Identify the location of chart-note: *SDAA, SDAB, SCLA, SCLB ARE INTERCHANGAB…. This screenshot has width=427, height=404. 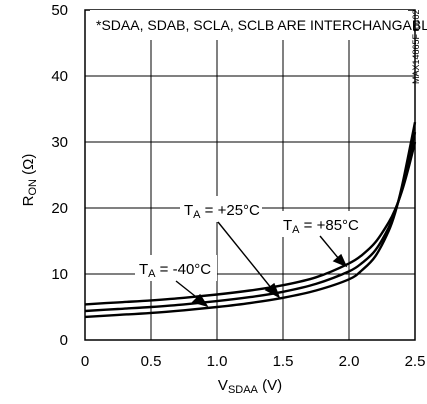
(261, 25).